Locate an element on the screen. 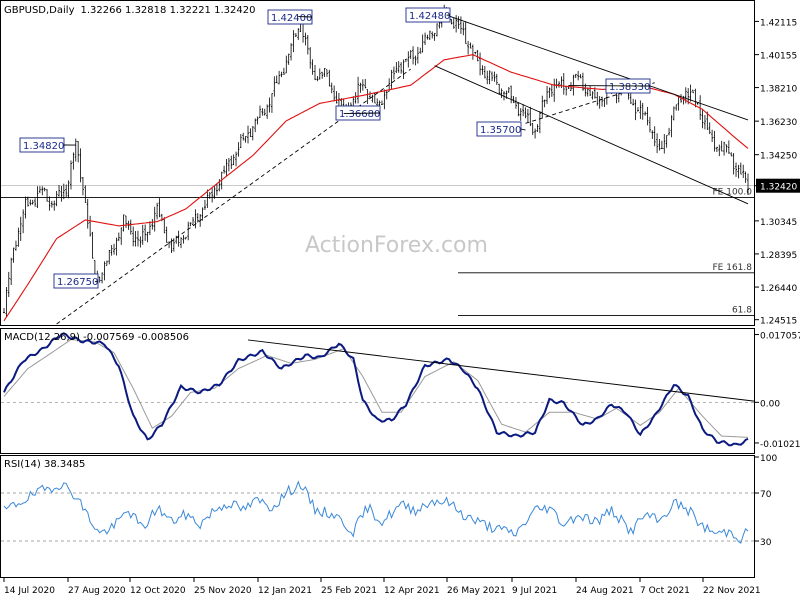  swing-label: 1.26750 is located at coordinates (76, 281).